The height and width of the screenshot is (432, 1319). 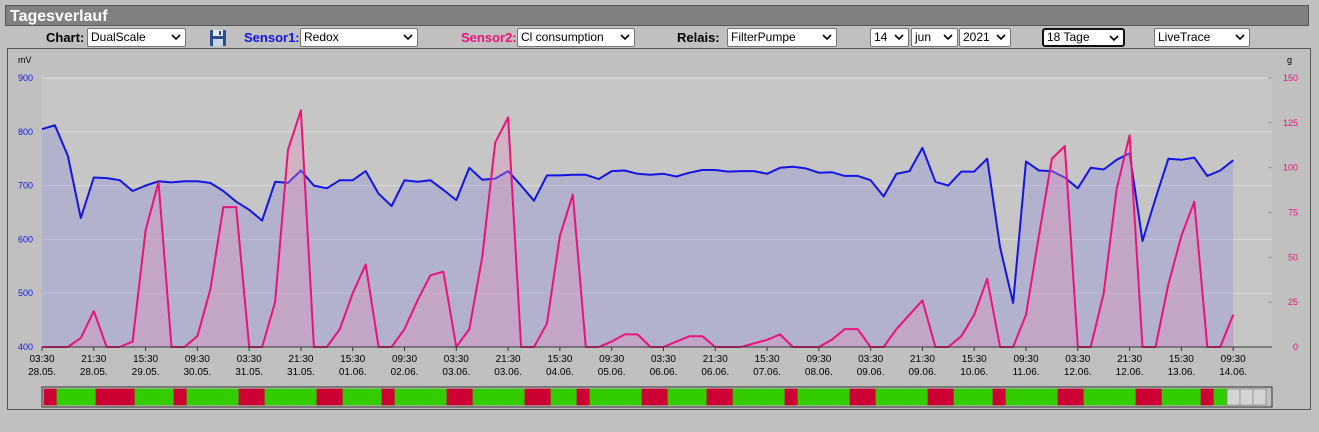 I want to click on sensor1-select: Redox, so click(x=359, y=37).